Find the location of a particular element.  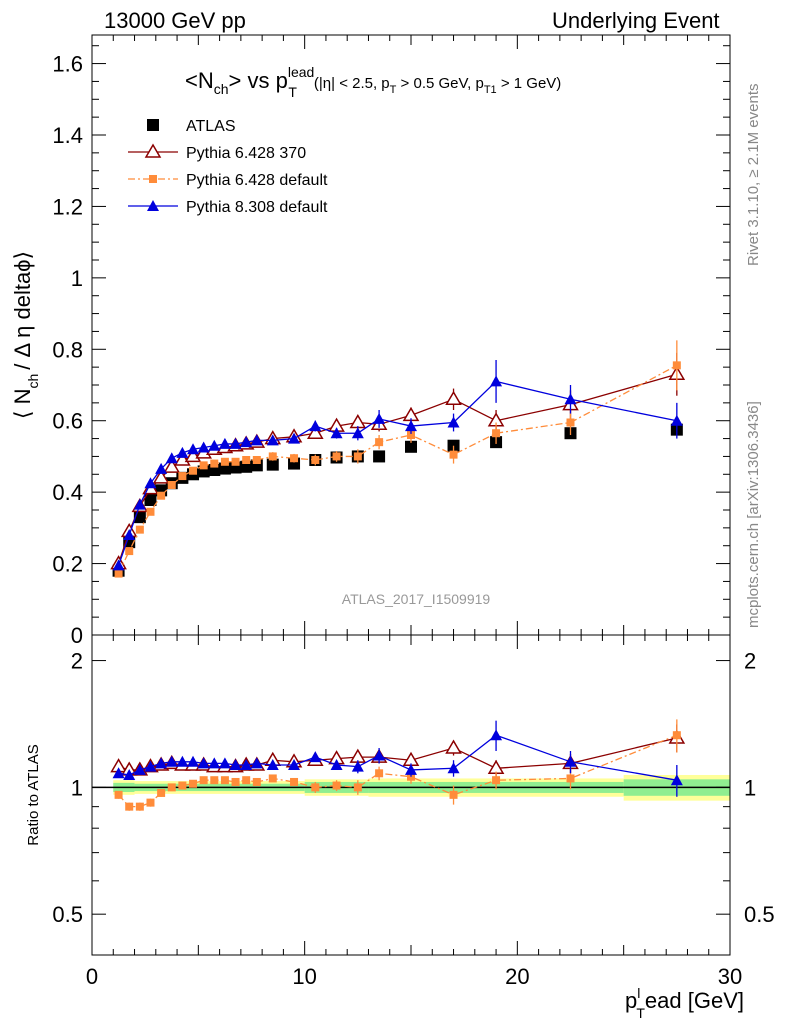

y-tick-label: 0.4 is located at coordinates (67, 492).